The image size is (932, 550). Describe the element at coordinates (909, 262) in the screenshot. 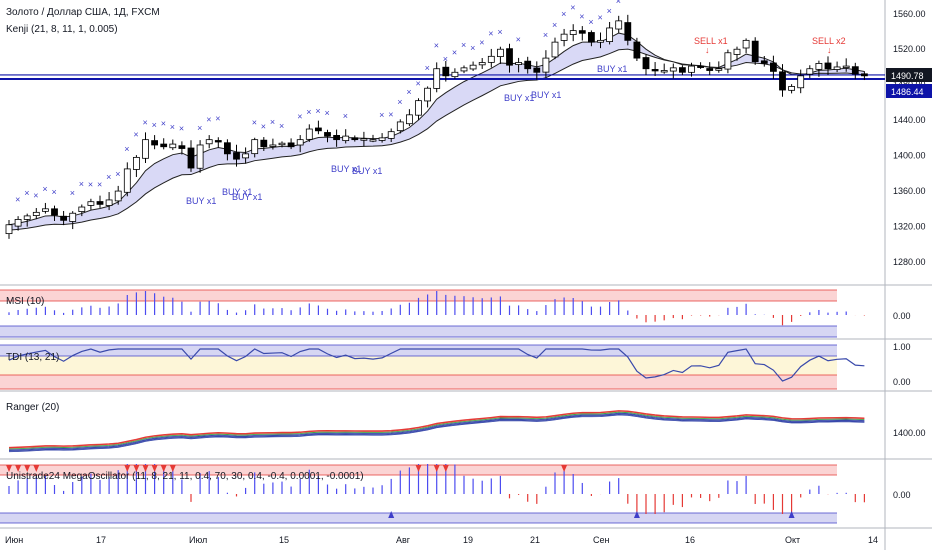

I see `price-tick-label: 1280.00` at that location.